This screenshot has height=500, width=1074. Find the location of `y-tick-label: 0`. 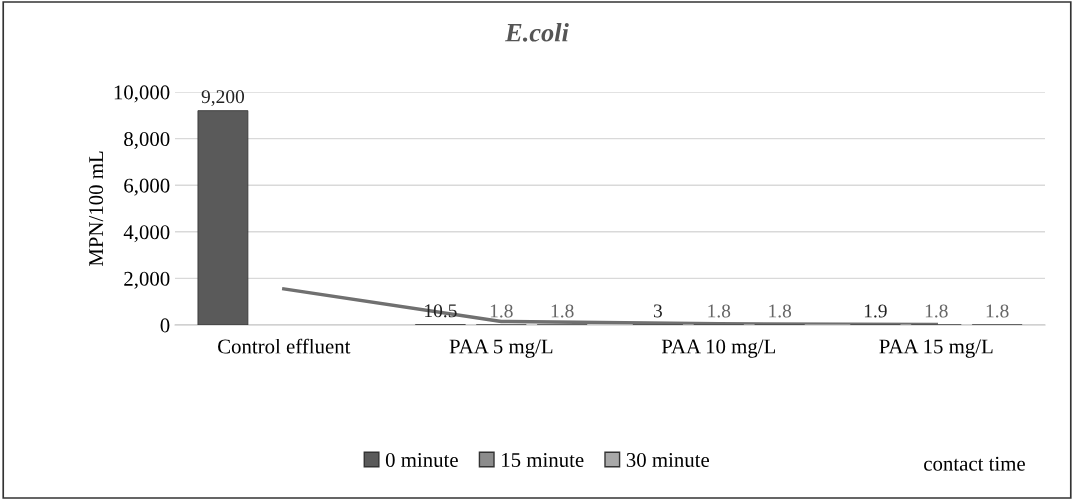

y-tick-label: 0 is located at coordinates (165, 325).